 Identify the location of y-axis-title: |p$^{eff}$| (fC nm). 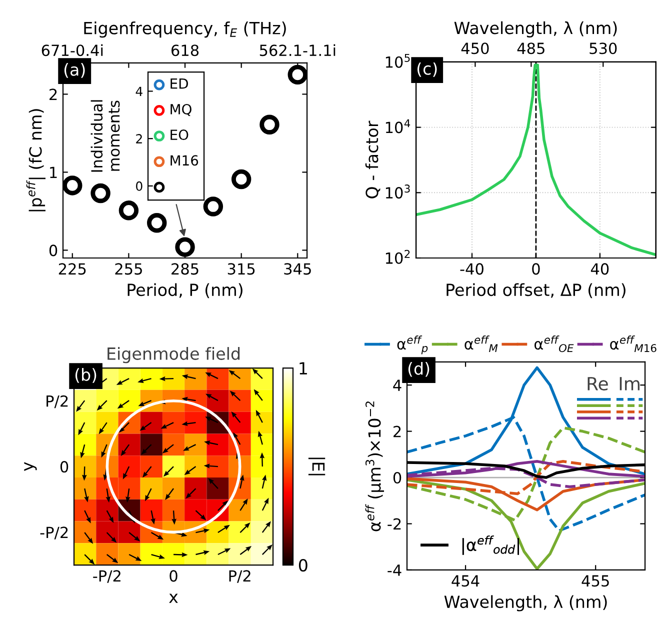
(36, 160).